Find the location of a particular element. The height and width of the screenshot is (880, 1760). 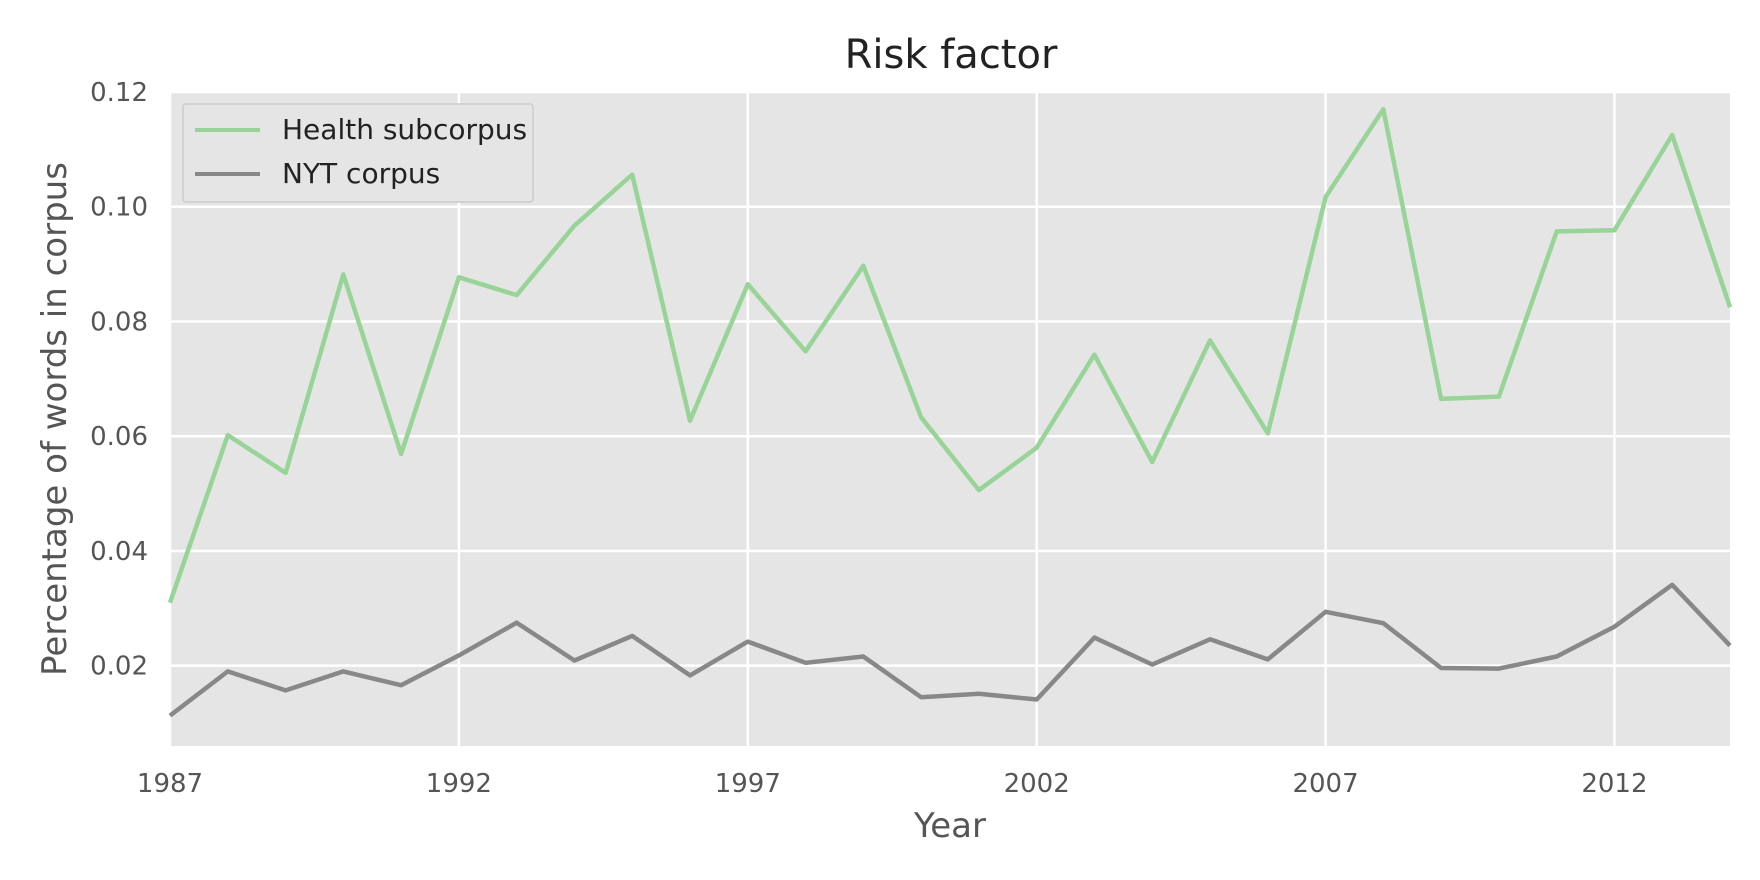

x-tick-label: 2002 is located at coordinates (1037, 784).